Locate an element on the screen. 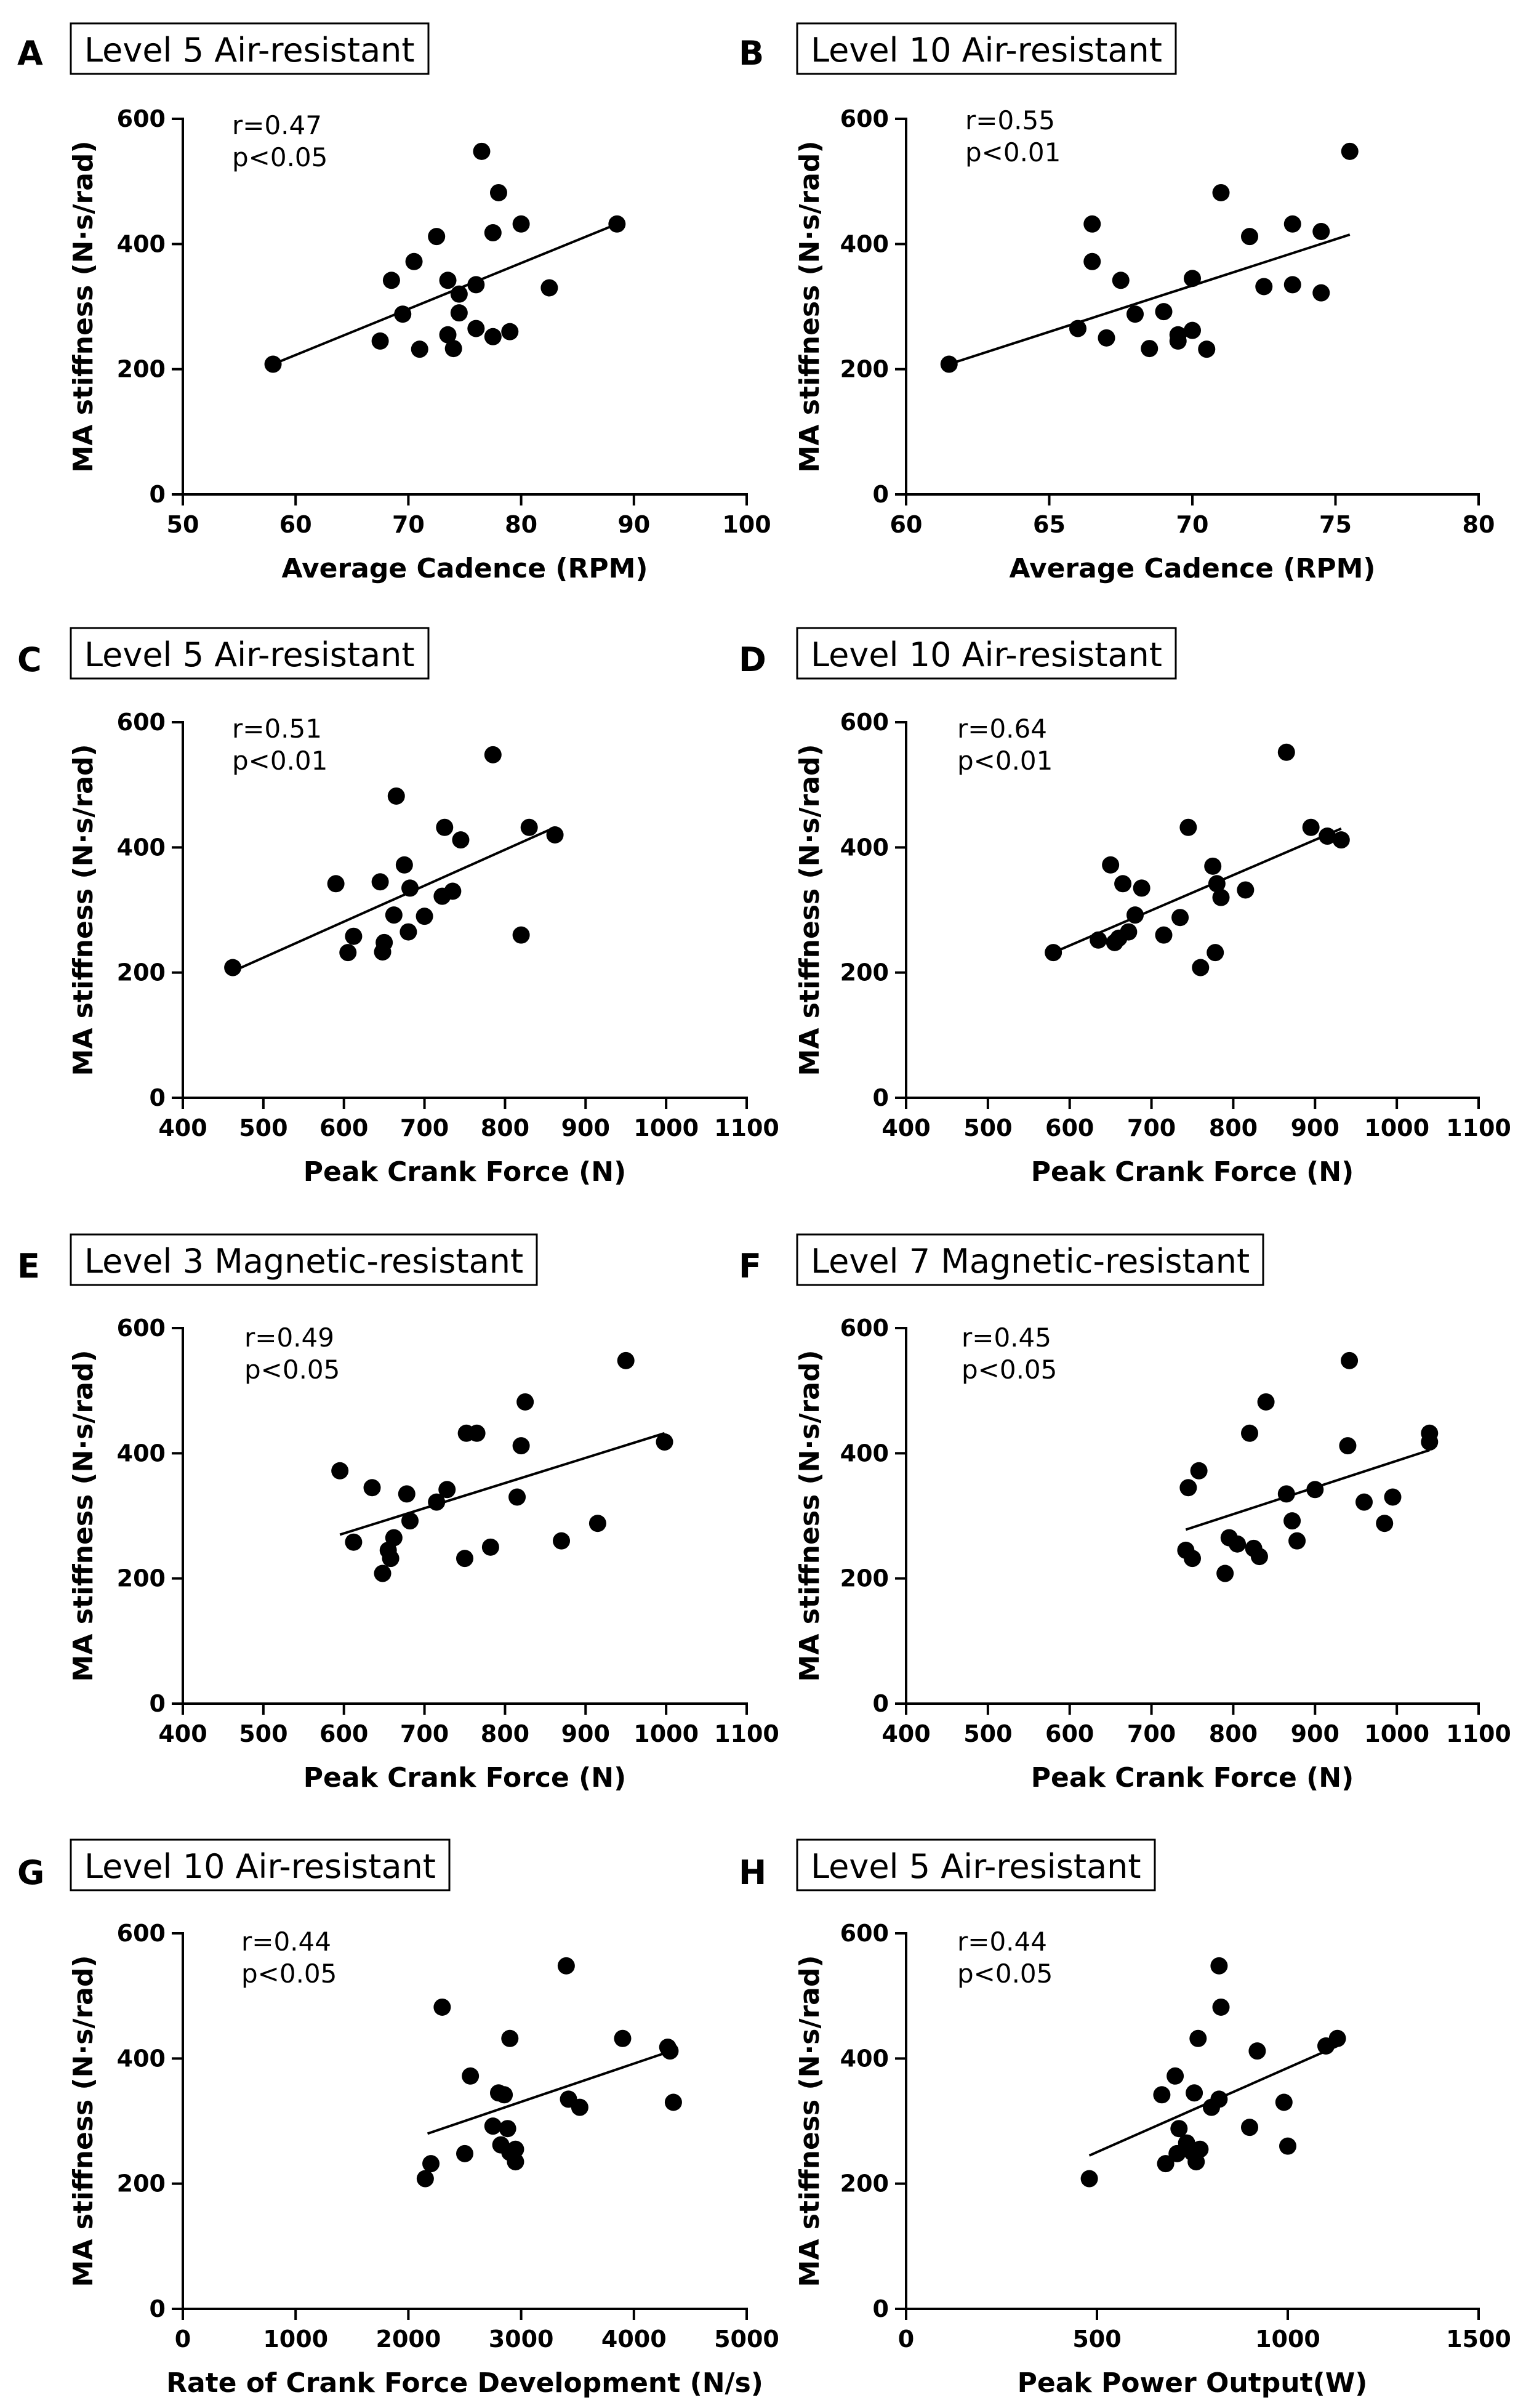  panel-letter: H is located at coordinates (752, 1872).